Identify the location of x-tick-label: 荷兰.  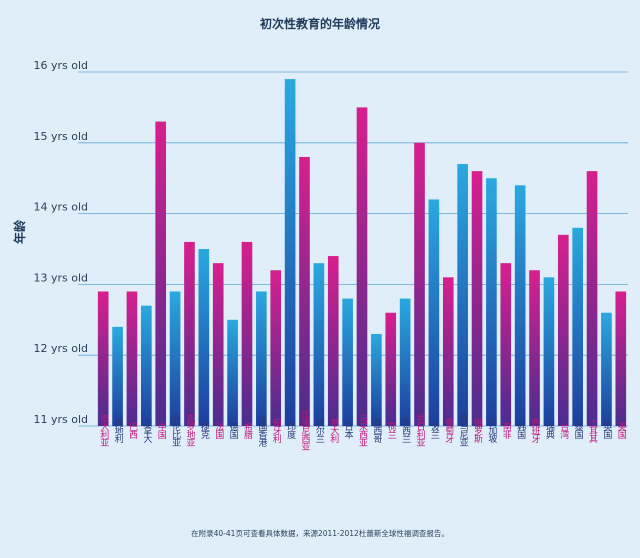
(391, 430).